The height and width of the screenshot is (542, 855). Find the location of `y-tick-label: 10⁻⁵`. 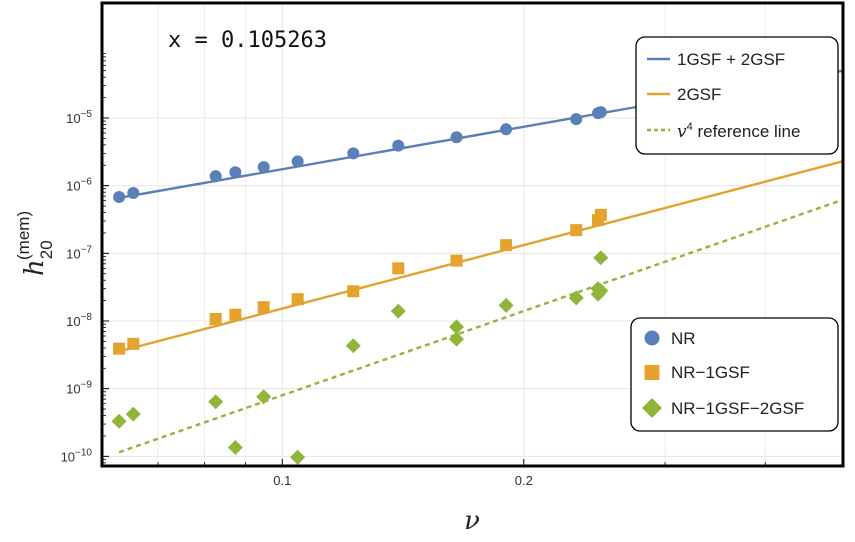

y-tick-label: 10⁻⁵ is located at coordinates (79, 117).